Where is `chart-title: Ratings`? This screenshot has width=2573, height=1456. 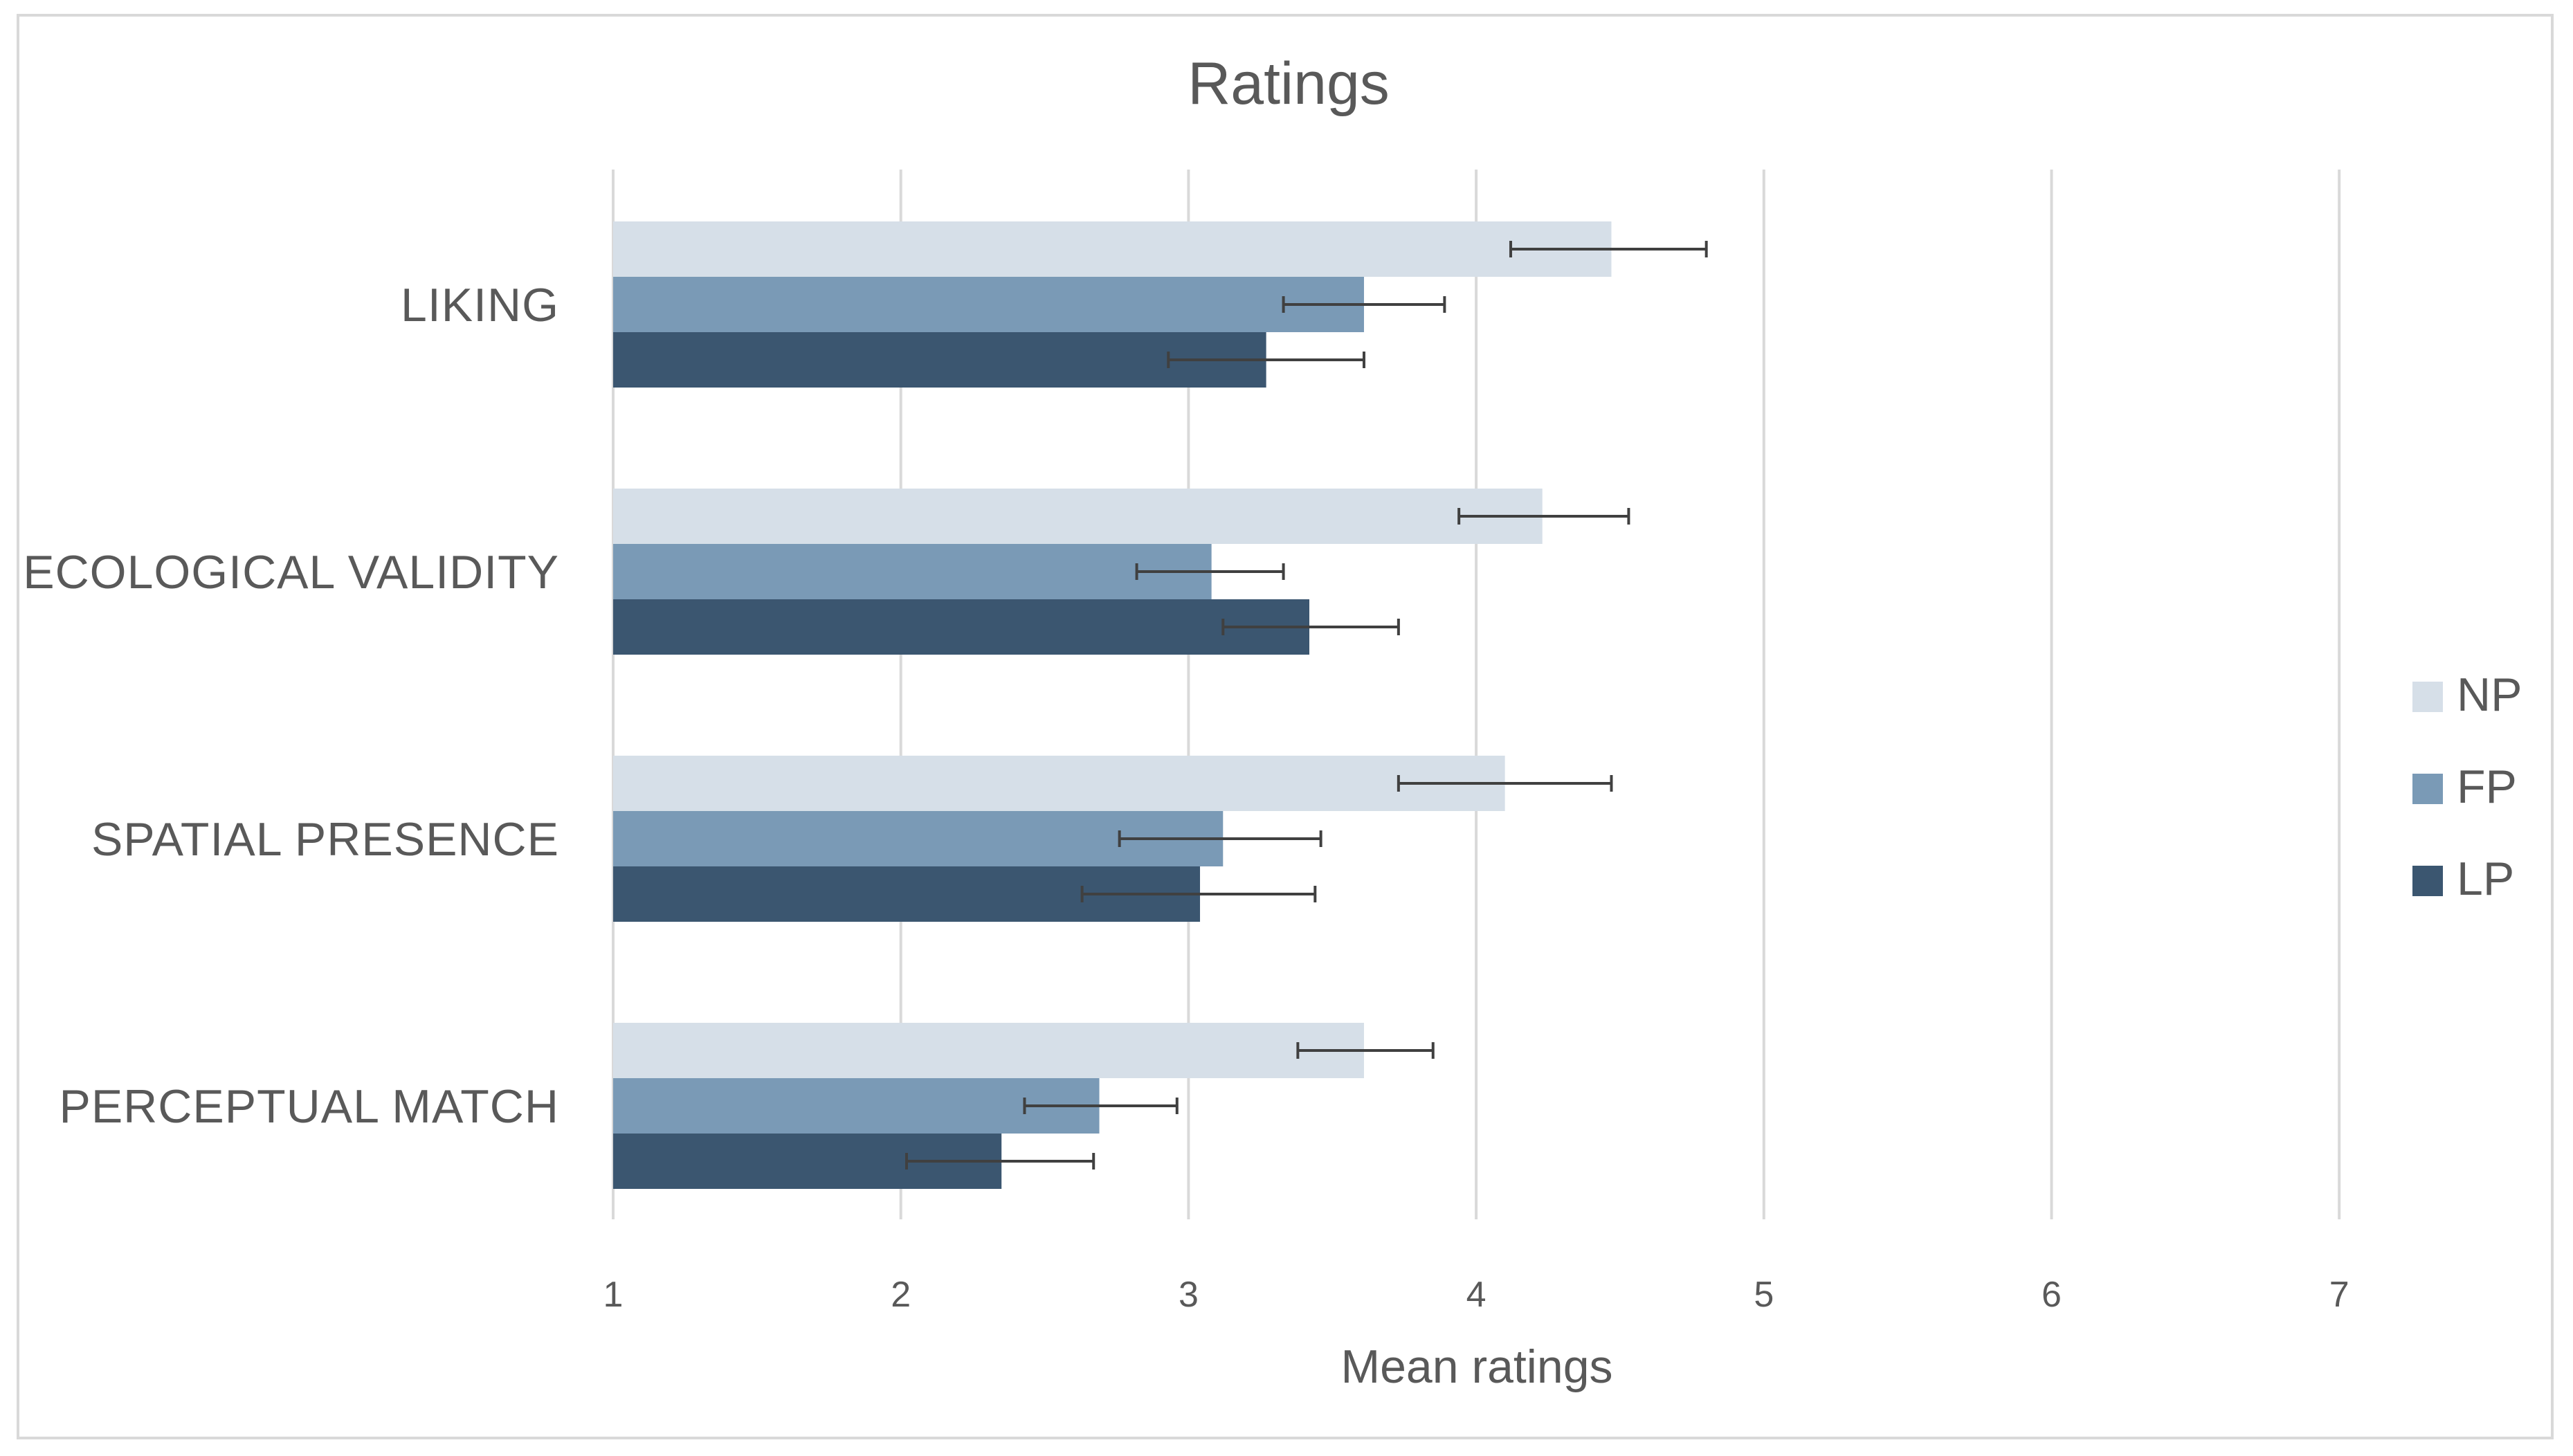
chart-title: Ratings is located at coordinates (1289, 84).